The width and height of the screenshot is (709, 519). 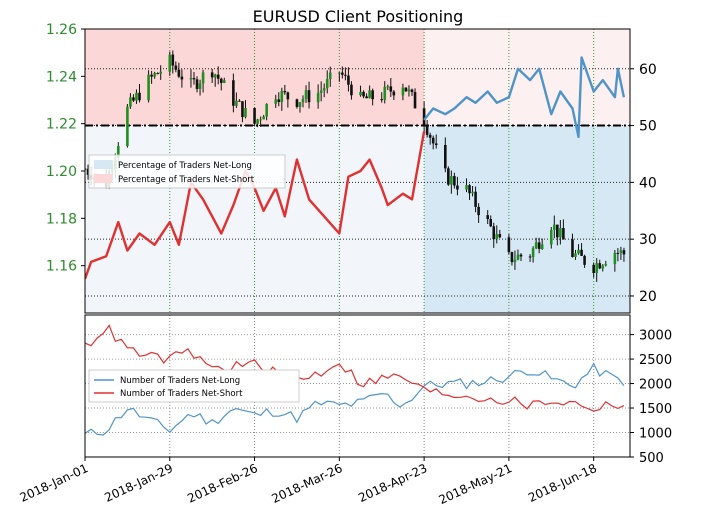 I want to click on percentage-tick-label: 60, so click(x=648, y=70).